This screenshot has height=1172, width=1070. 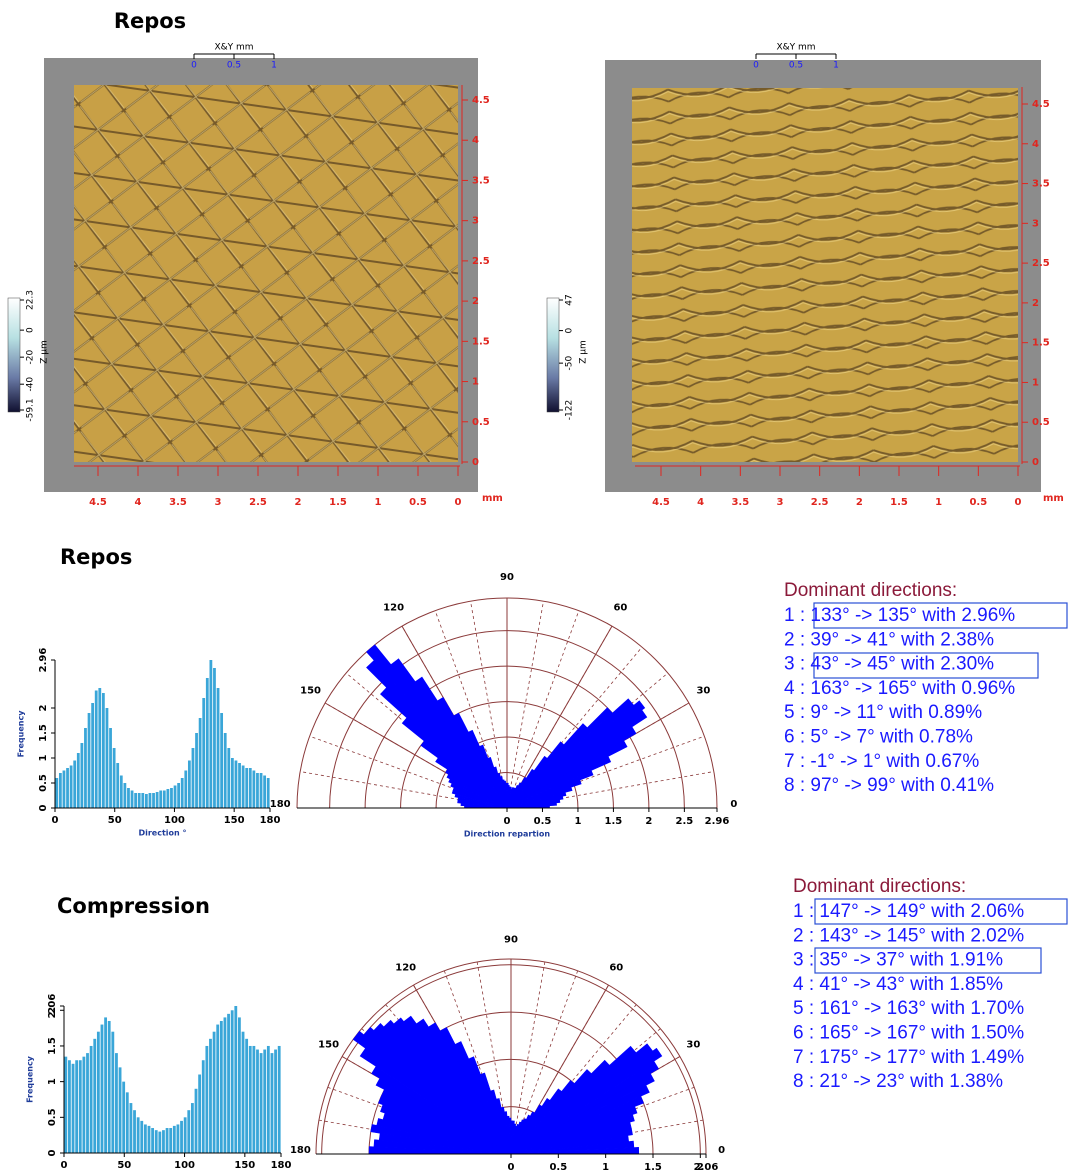 What do you see at coordinates (138, 502) in the screenshot?
I see `x-tick-label: 4` at bounding box center [138, 502].